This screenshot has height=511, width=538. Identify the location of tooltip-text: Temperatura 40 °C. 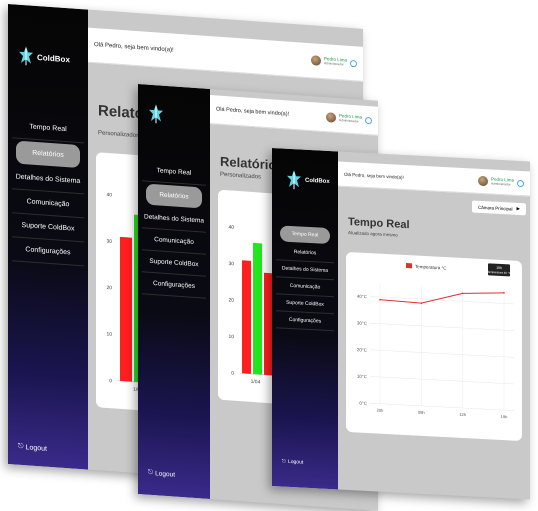
(498, 272).